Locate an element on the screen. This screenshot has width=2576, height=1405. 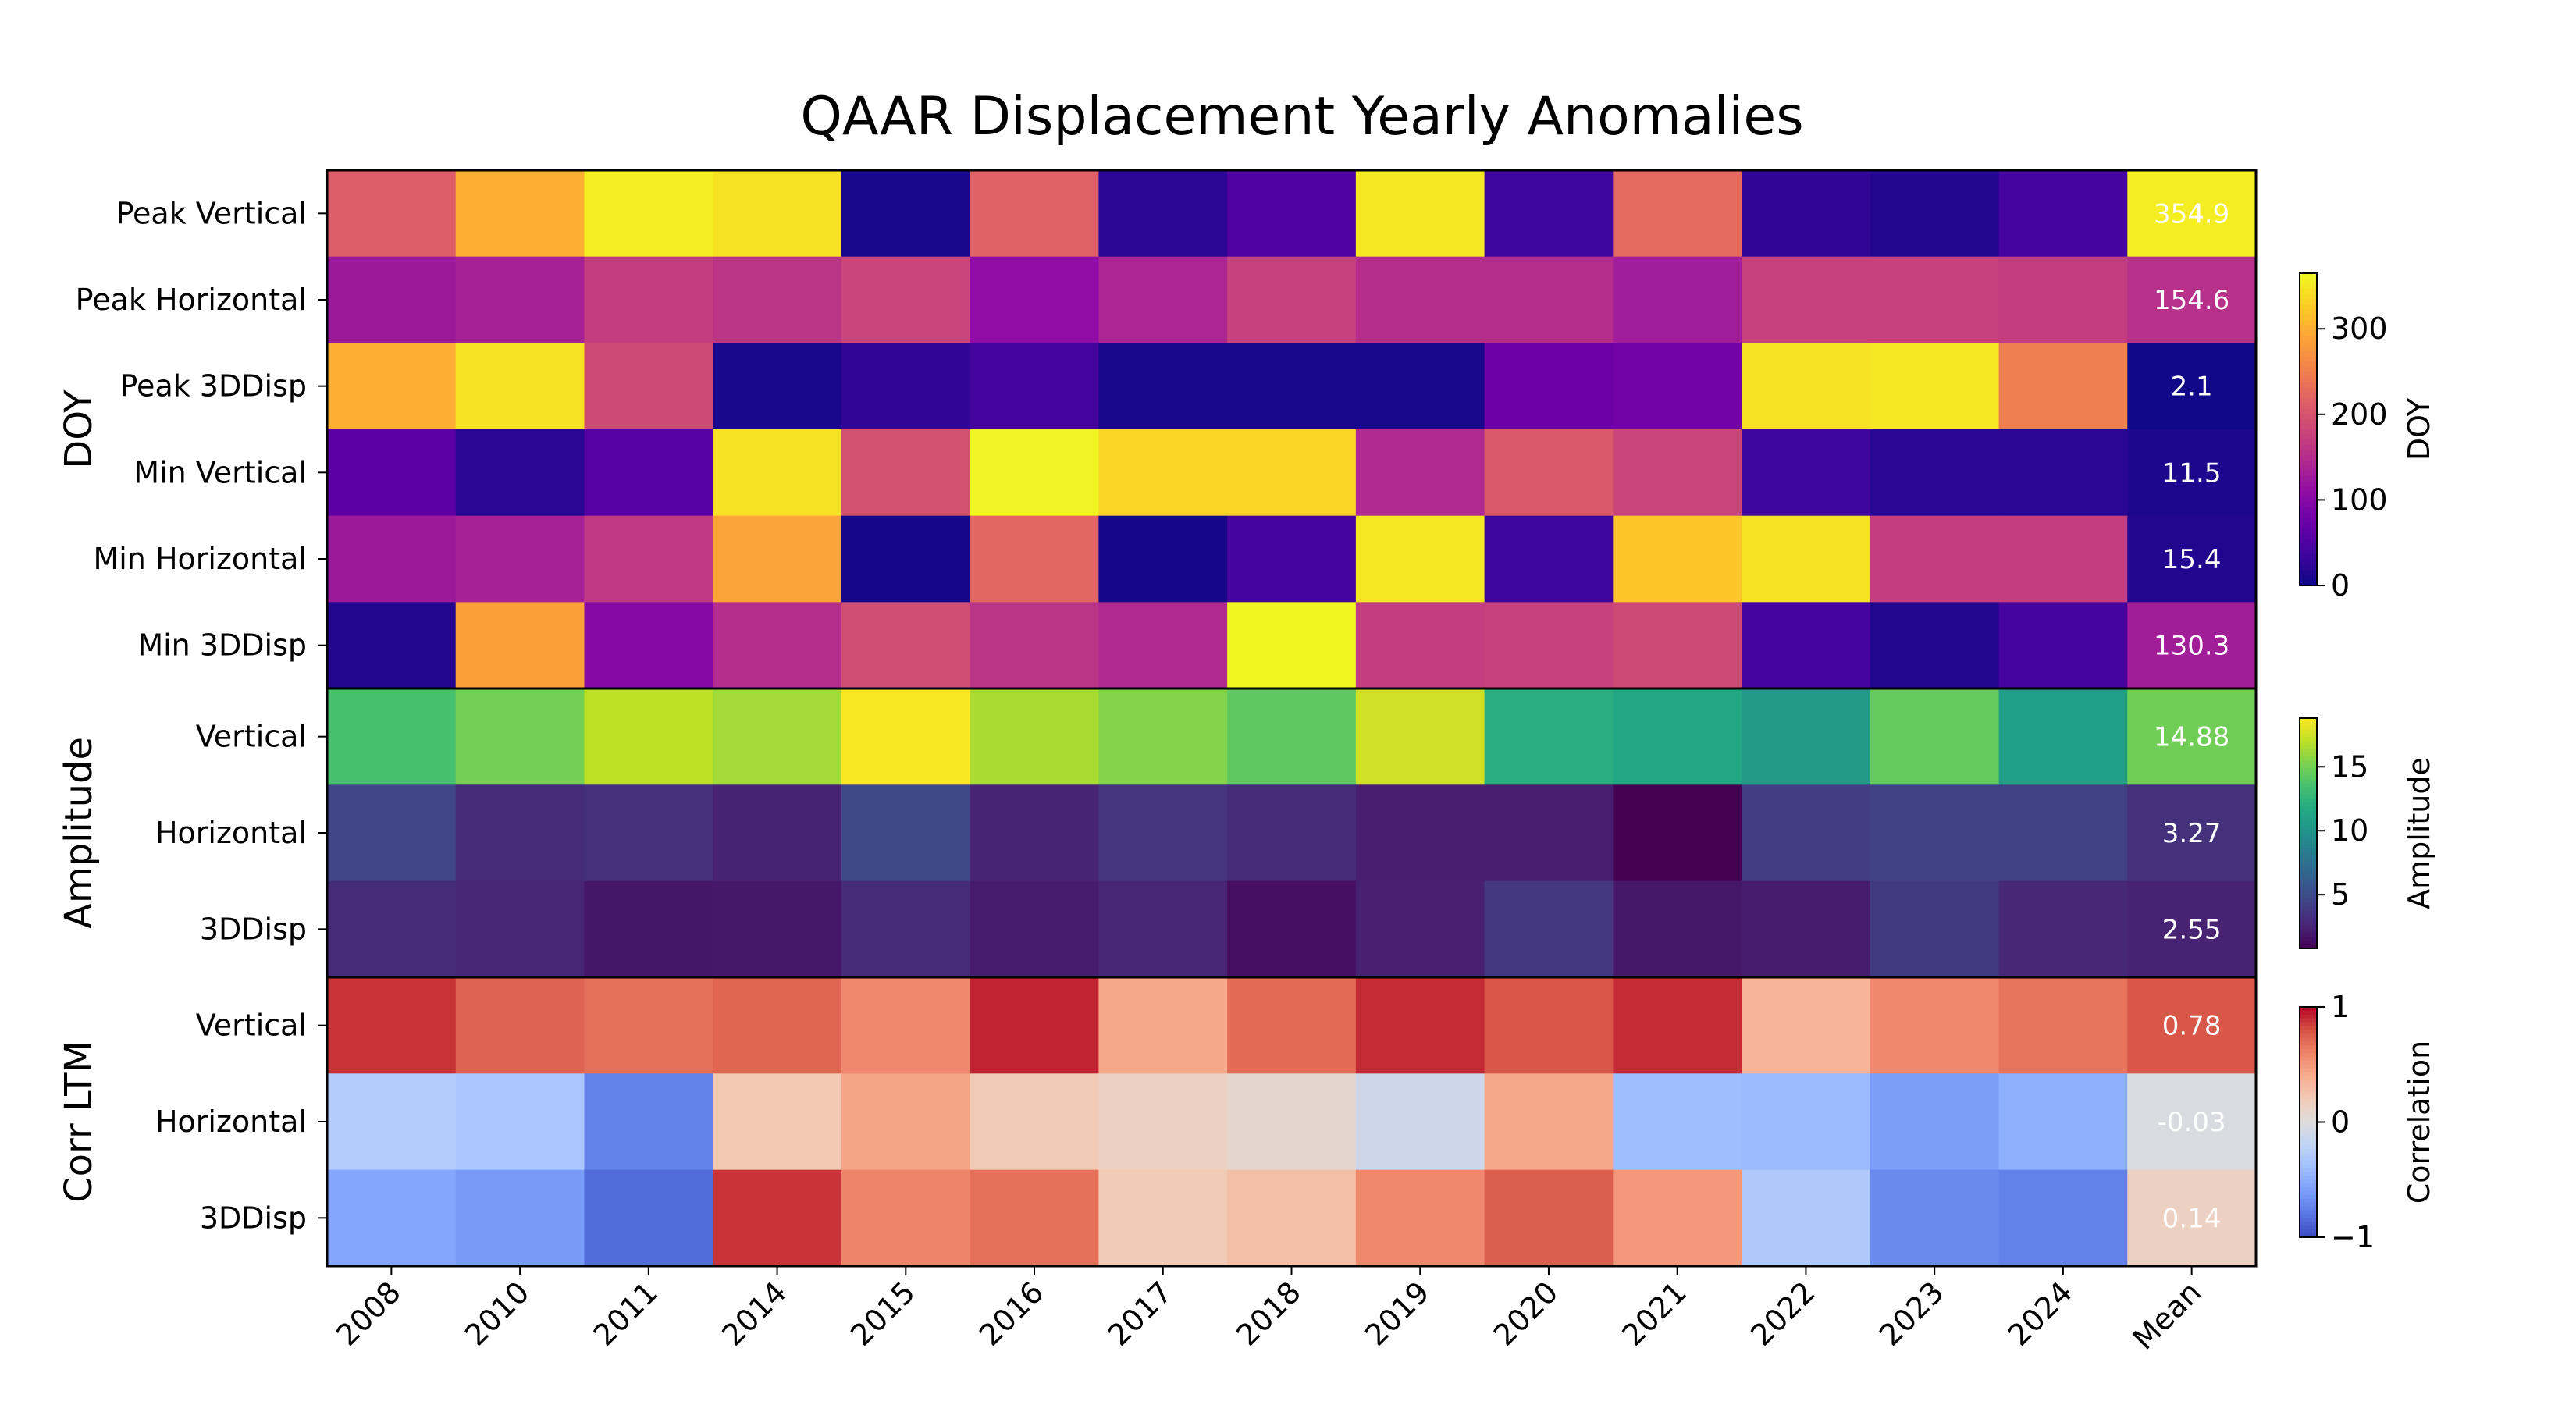
column-label: 2022 is located at coordinates (1783, 1314).